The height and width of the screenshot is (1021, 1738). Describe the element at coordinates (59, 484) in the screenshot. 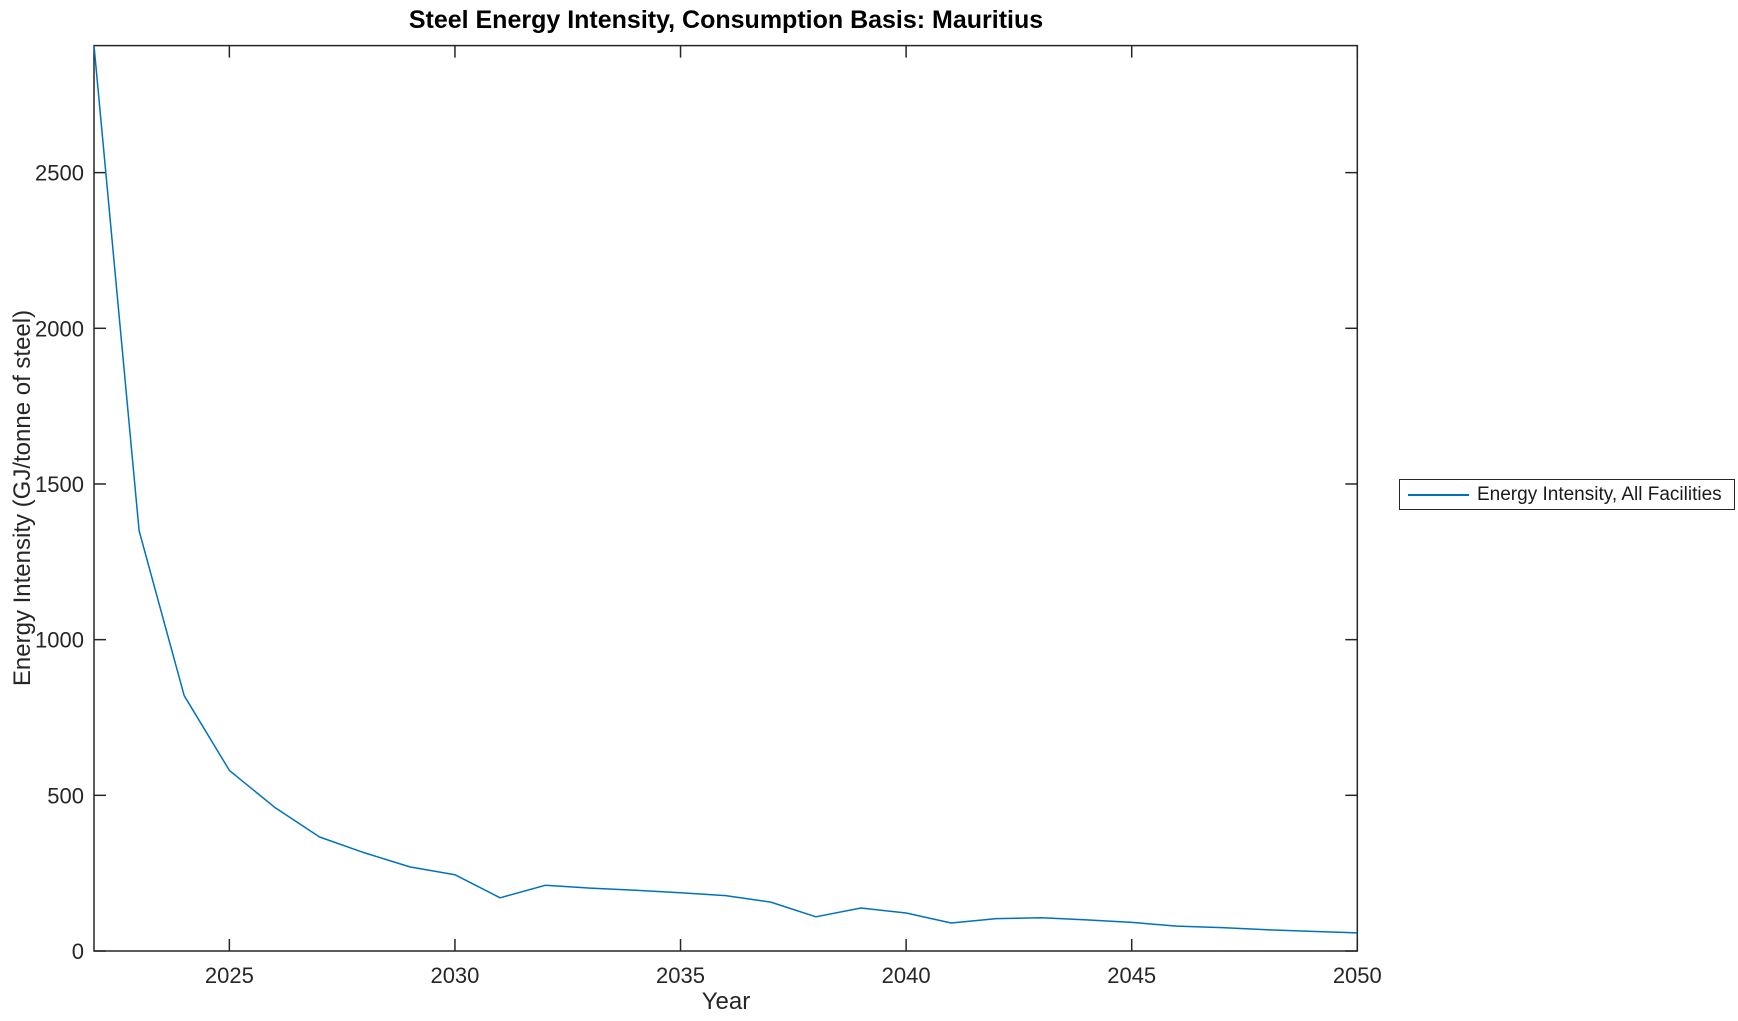

I see `y-tick-label: 1500` at that location.